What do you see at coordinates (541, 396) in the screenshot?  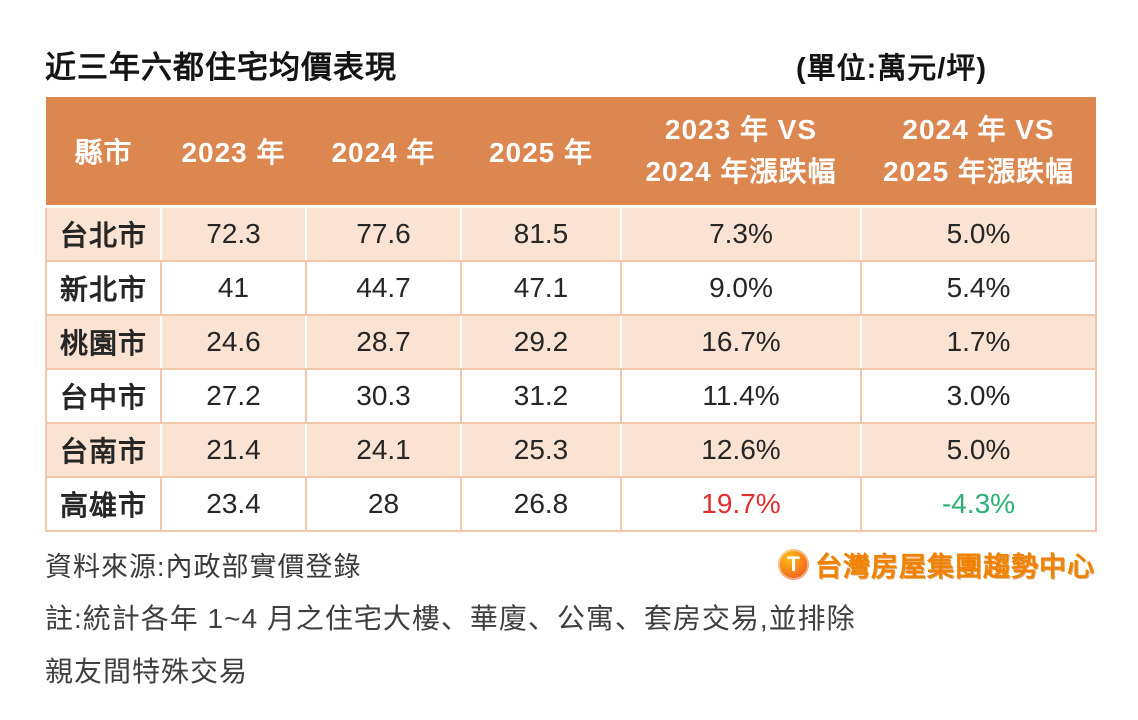 I see `value-2025: 31.2` at bounding box center [541, 396].